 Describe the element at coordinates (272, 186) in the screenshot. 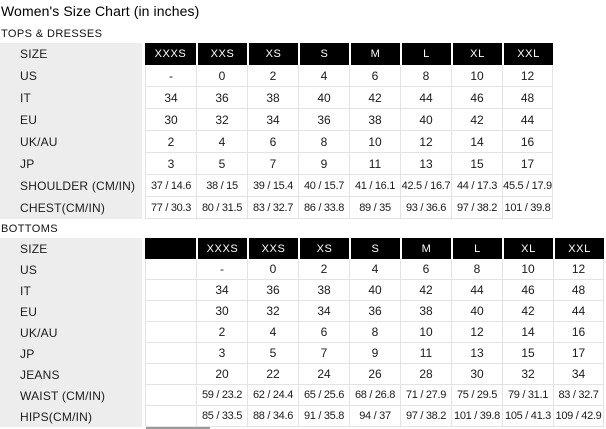

I see `size-cell: 39 / 15.4` at that location.